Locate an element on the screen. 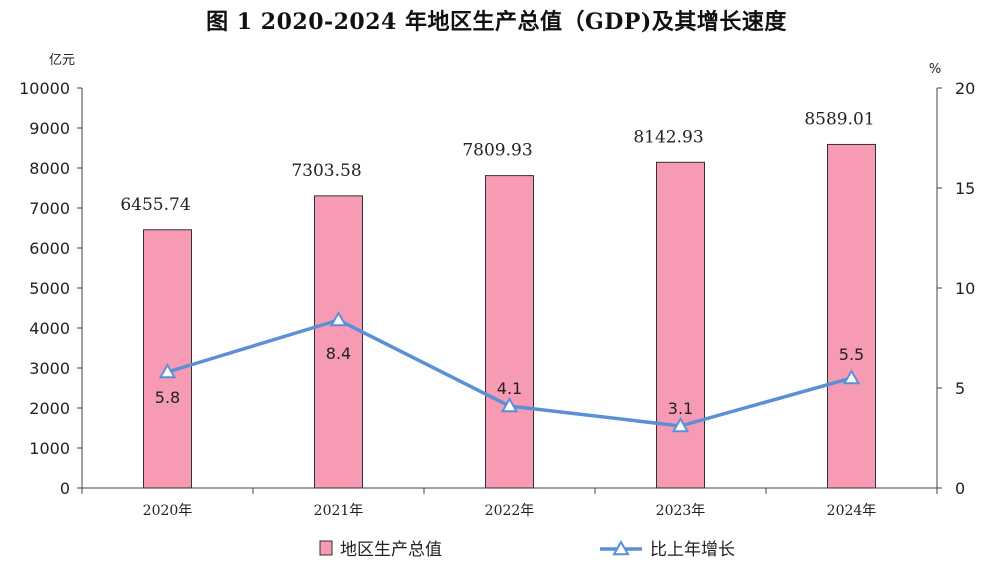  y-right-tick-label: 20 is located at coordinates (965, 88).